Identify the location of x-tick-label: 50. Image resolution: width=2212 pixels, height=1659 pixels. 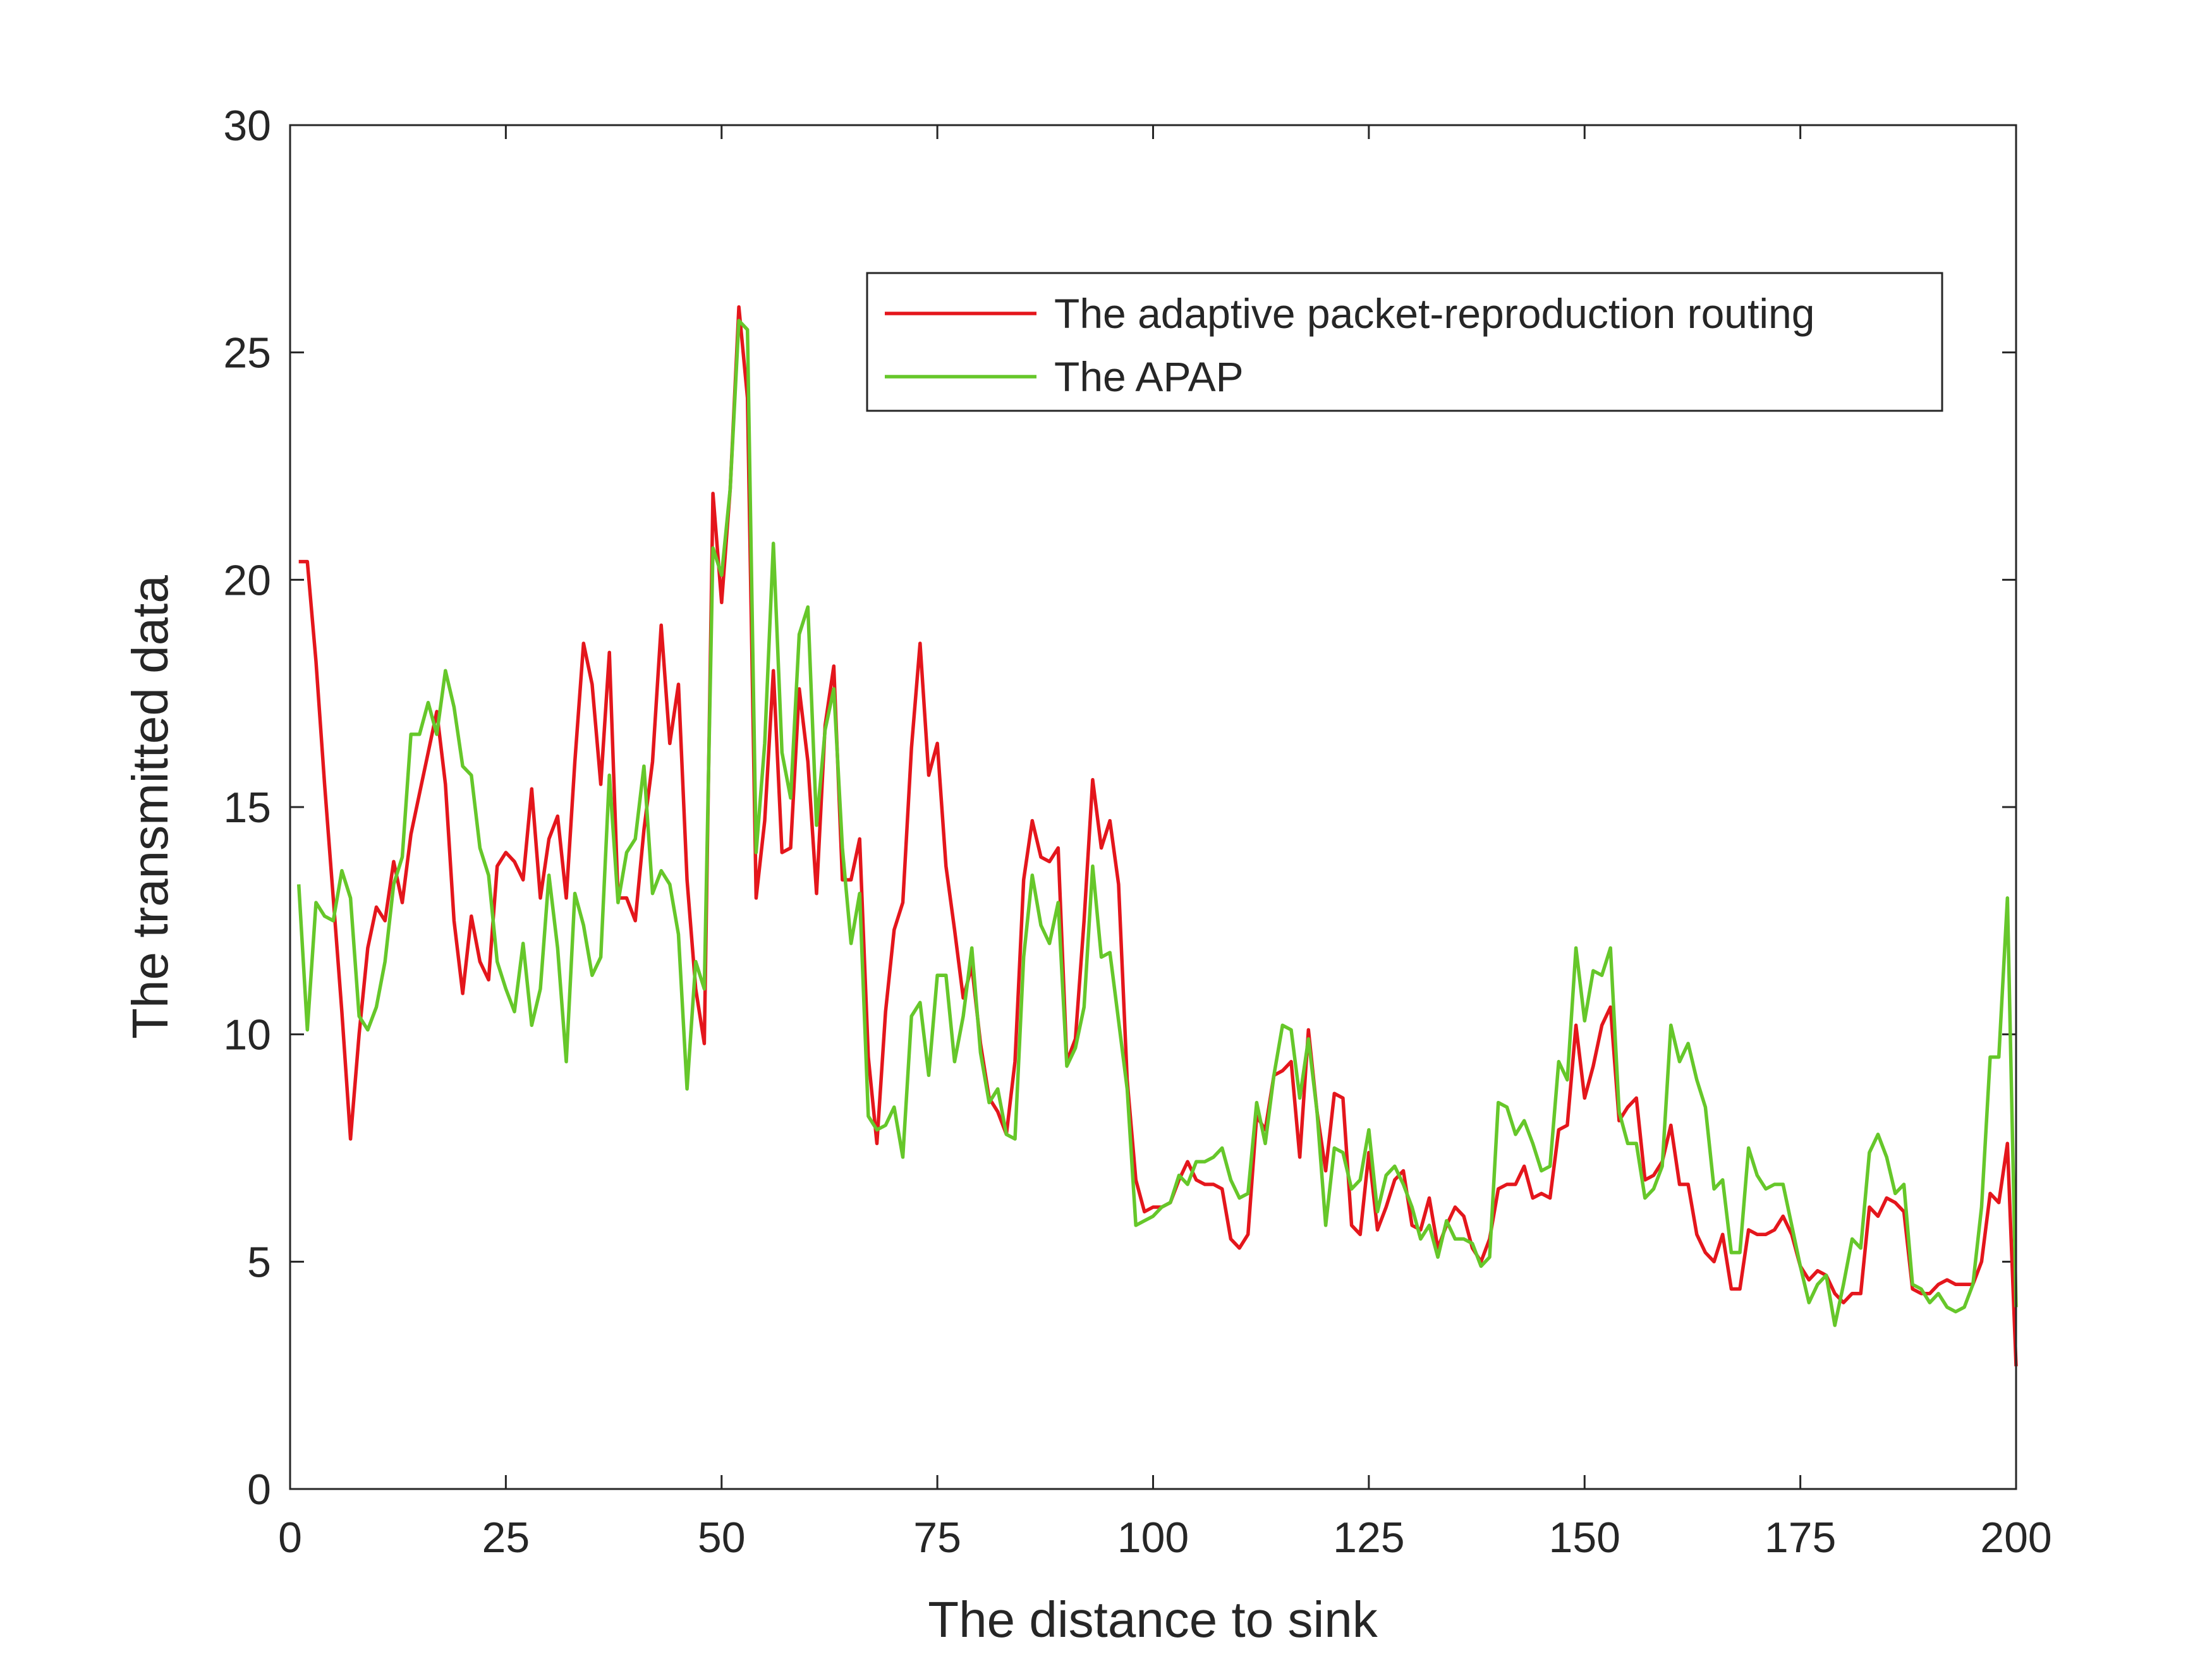
(722, 1538).